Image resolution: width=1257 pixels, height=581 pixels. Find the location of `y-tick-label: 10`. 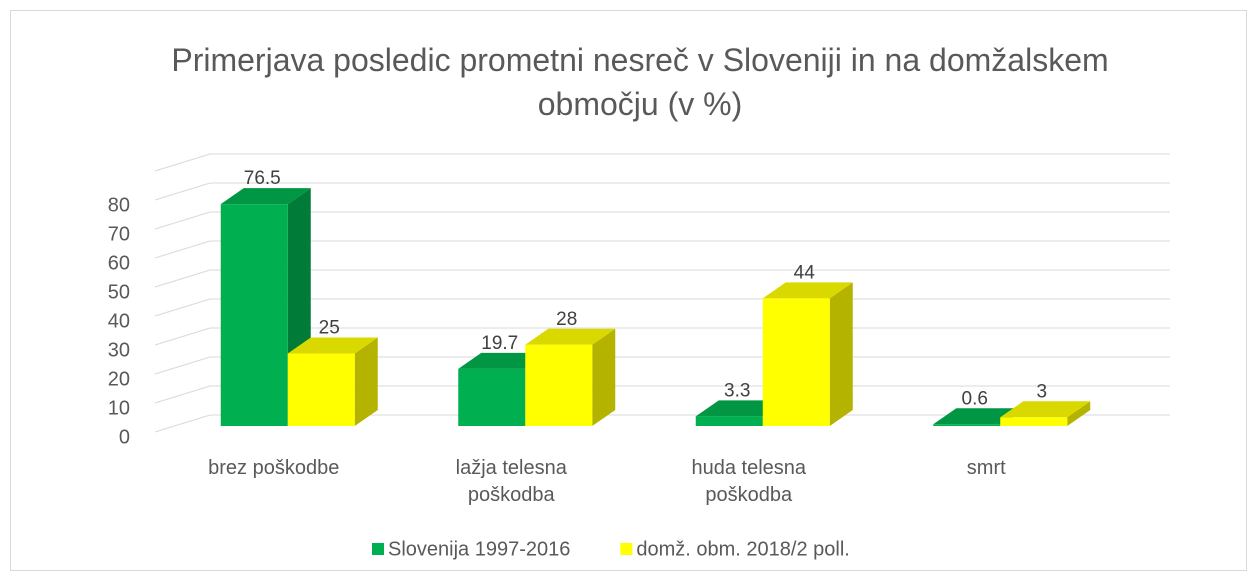

y-tick-label: 10 is located at coordinates (119, 408).